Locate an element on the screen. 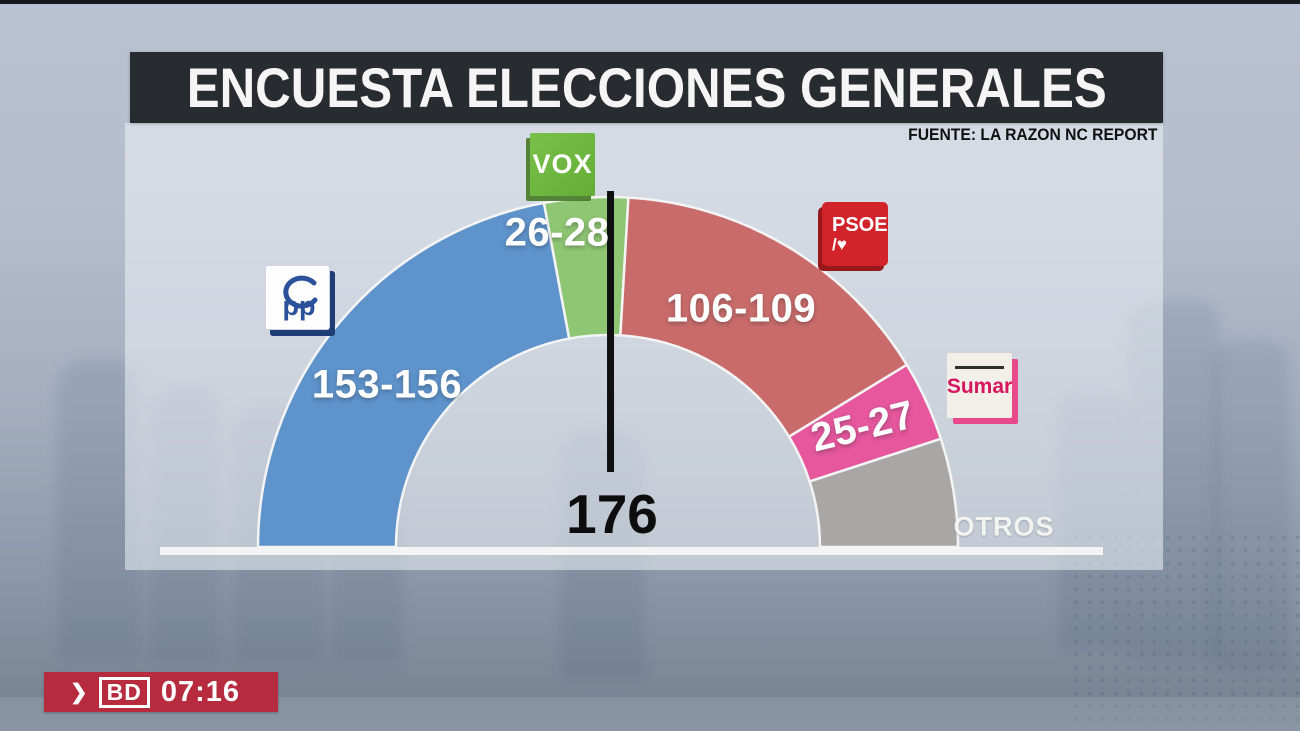 The image size is (1300, 731). top-strip is located at coordinates (650, 2).